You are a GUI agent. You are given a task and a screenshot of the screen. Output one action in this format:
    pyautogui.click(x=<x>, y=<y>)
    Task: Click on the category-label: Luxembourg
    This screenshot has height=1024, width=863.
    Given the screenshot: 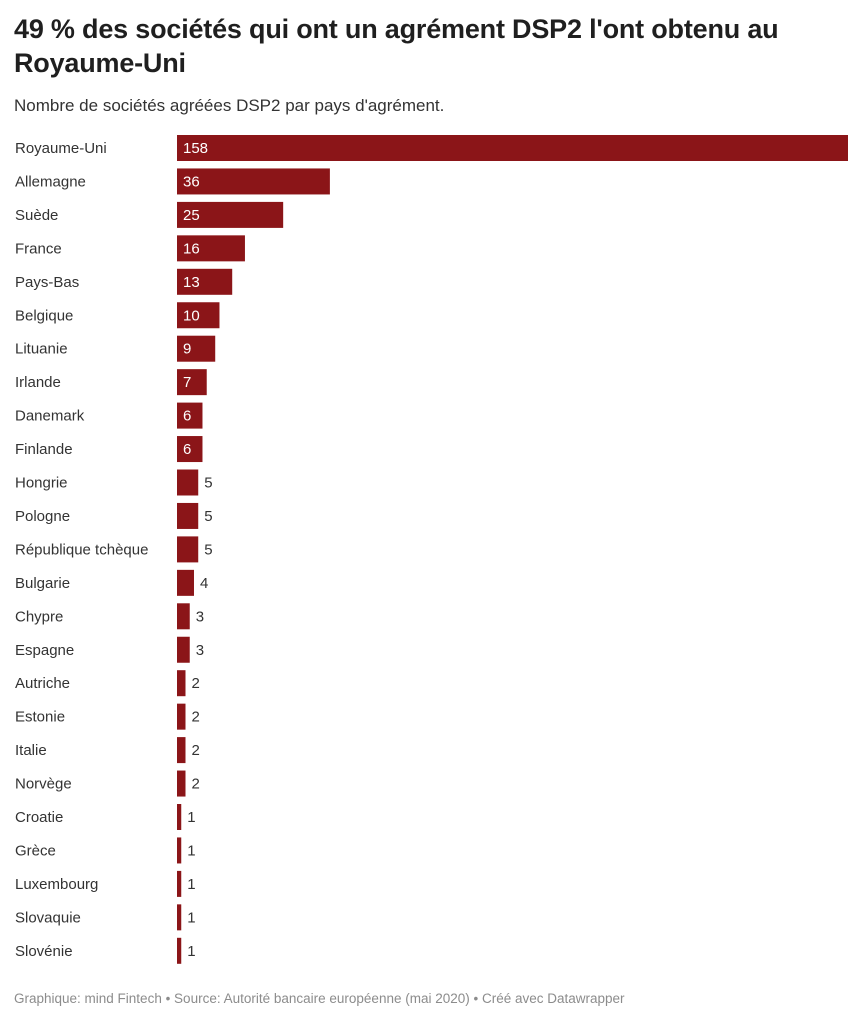 What is the action you would take?
    pyautogui.click(x=56, y=884)
    